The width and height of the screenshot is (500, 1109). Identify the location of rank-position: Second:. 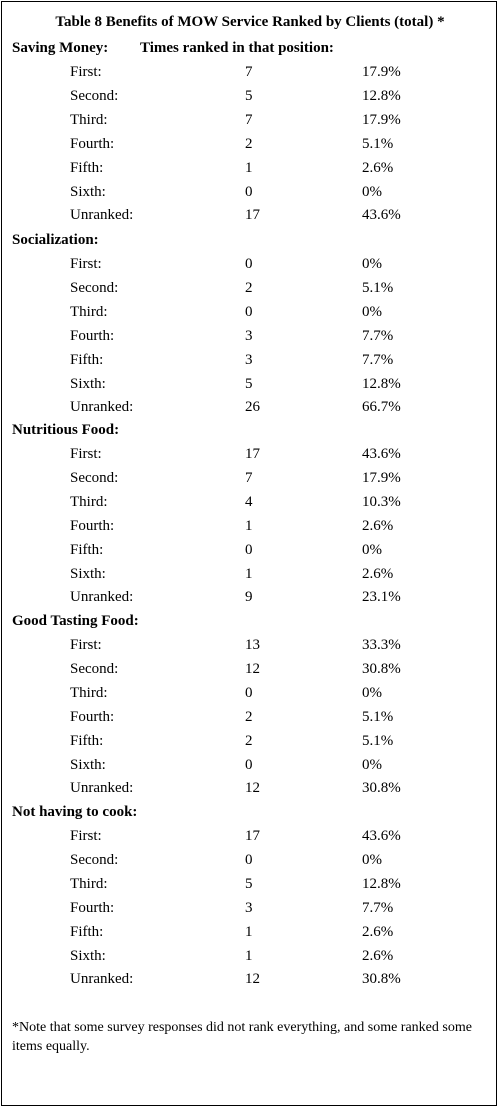
(94, 859).